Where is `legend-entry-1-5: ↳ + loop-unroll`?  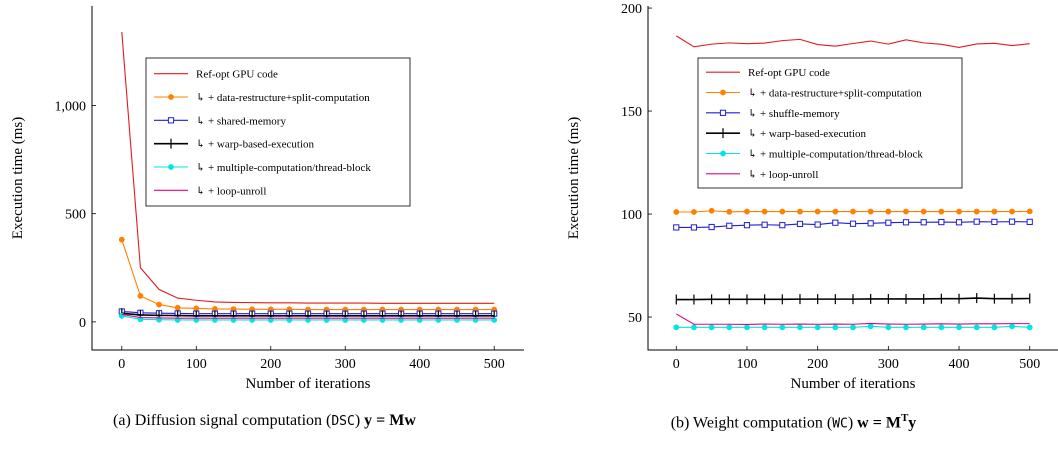
legend-entry-1-5: ↳ + loop-unroll is located at coordinates (783, 175).